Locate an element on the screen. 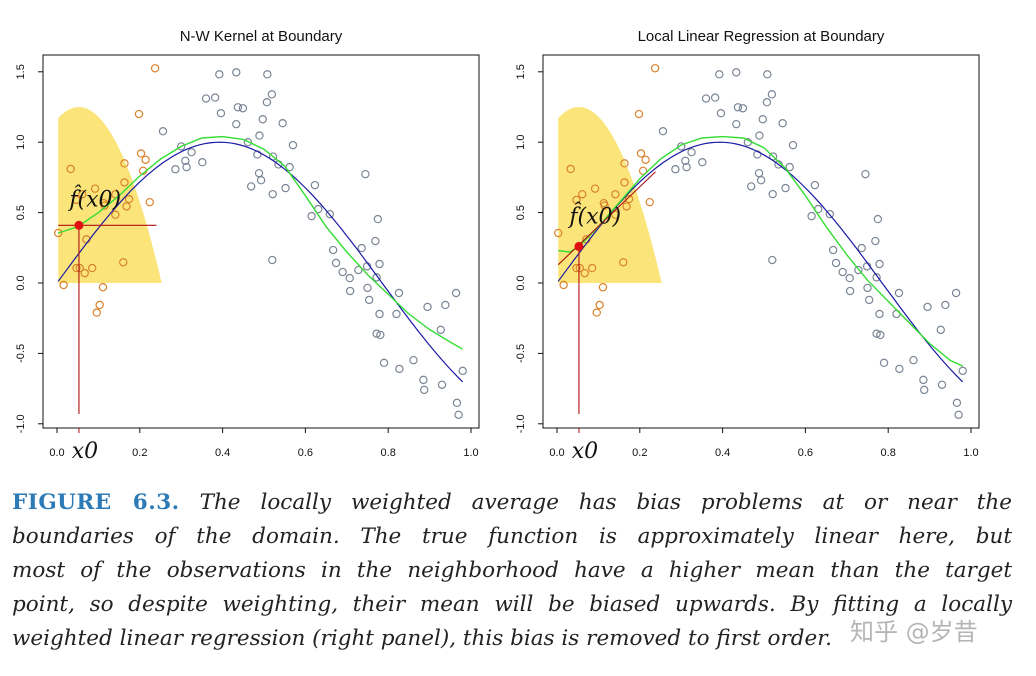  watermark: 知乎 @岁昔 is located at coordinates (914, 632).